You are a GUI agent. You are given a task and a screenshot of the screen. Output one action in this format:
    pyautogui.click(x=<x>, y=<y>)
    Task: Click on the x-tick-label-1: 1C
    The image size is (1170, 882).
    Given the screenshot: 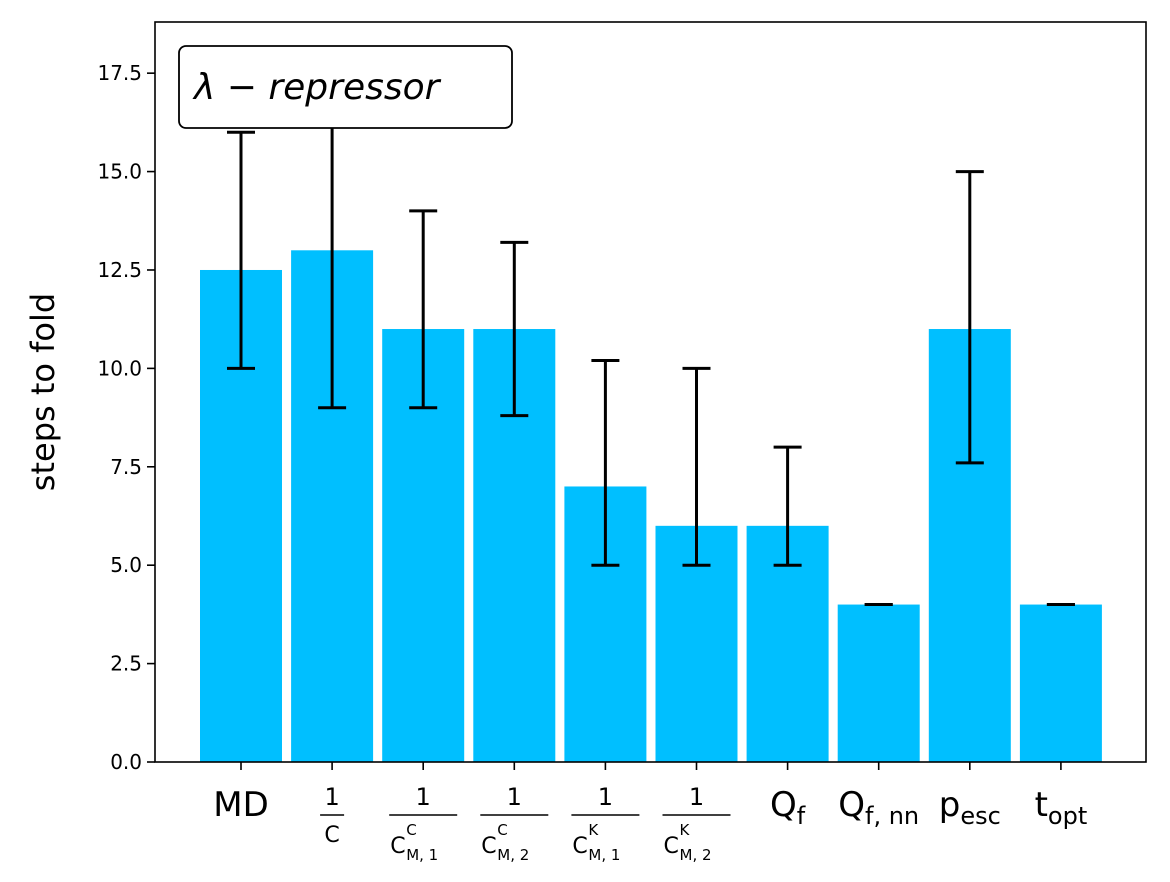 What is the action you would take?
    pyautogui.click(x=332, y=815)
    